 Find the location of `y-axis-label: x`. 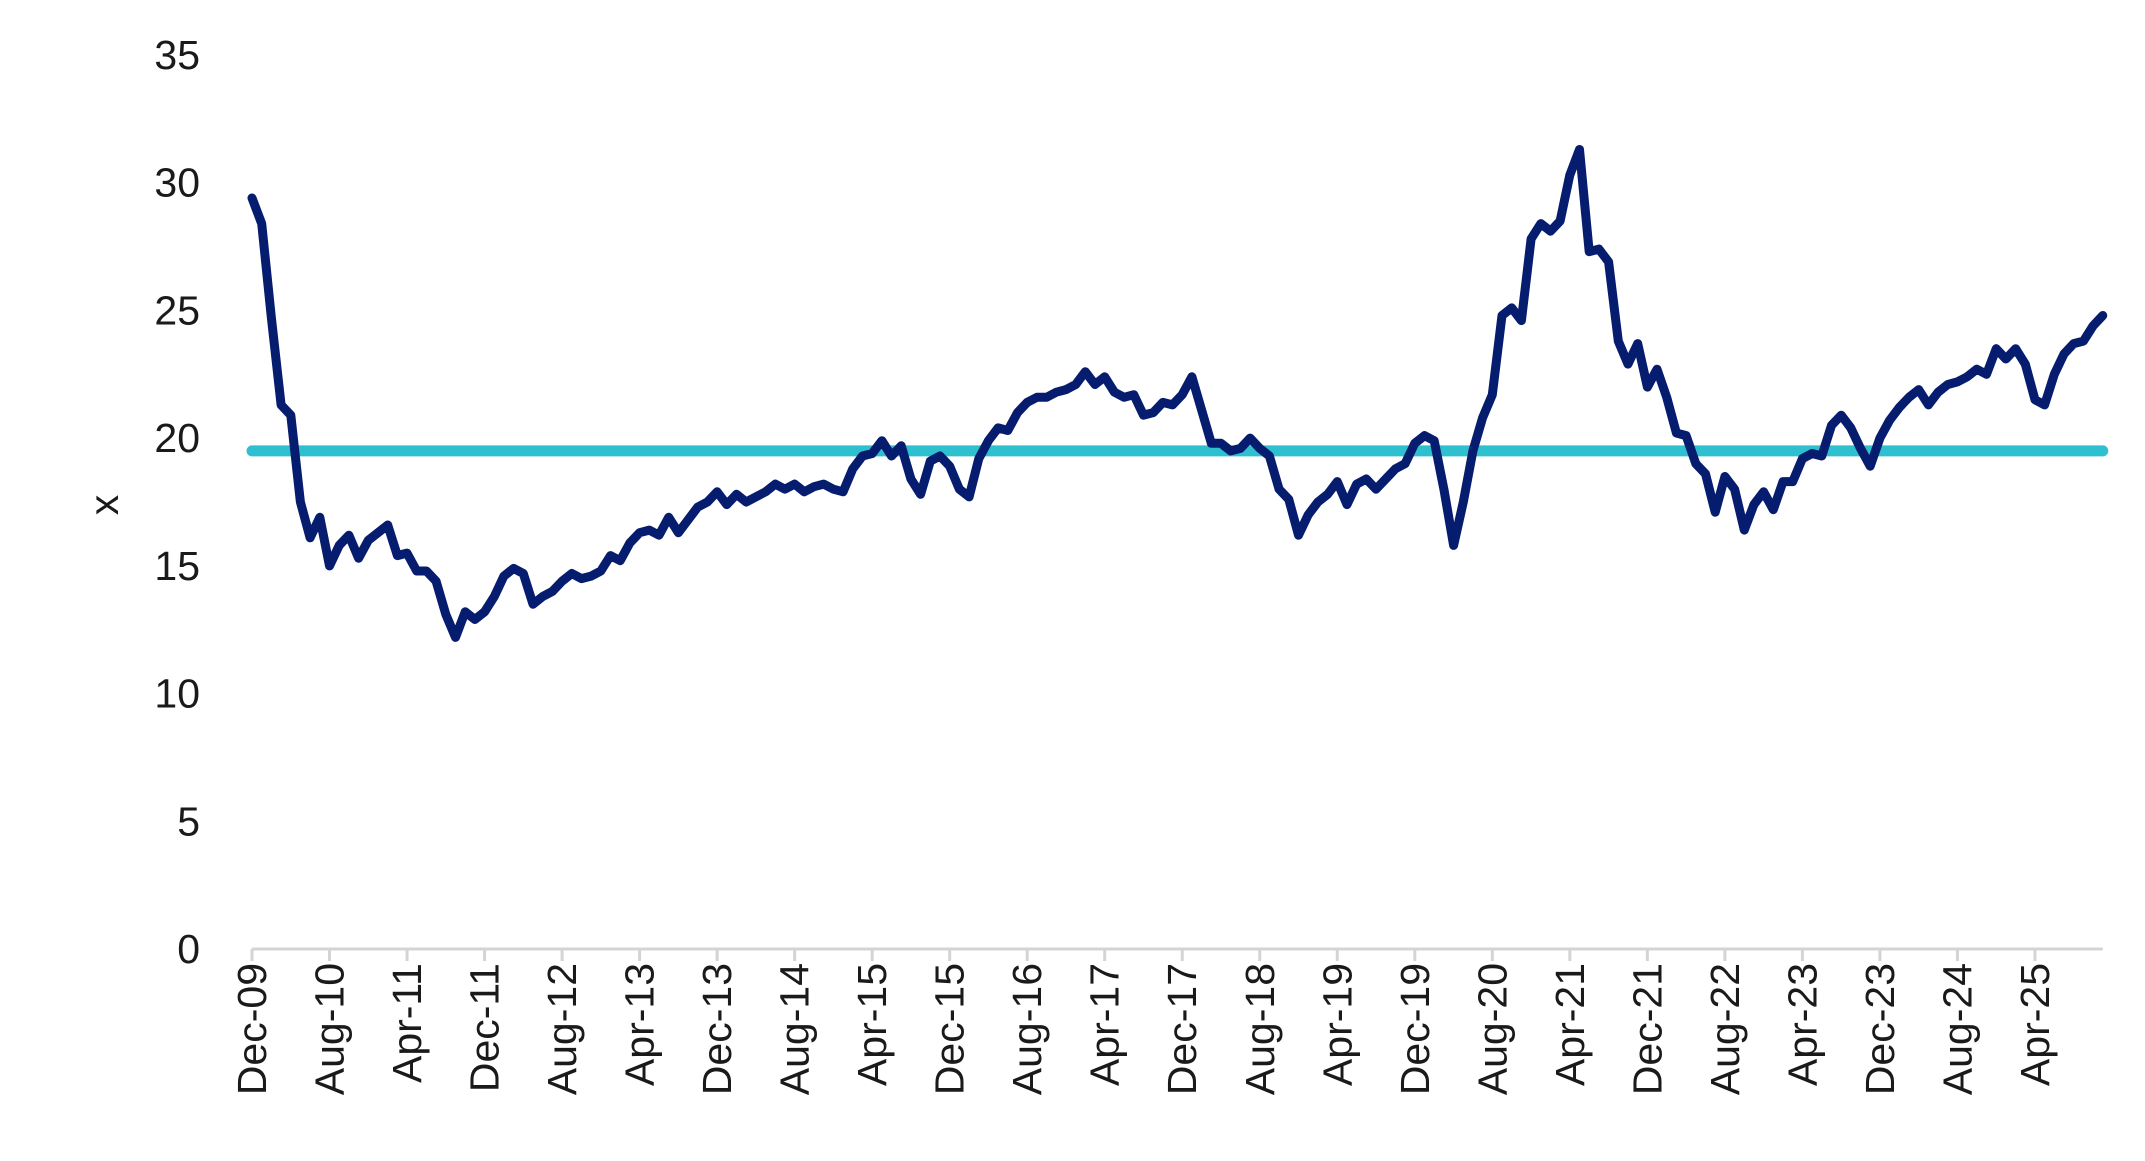

y-axis-label: x is located at coordinates (104, 504).